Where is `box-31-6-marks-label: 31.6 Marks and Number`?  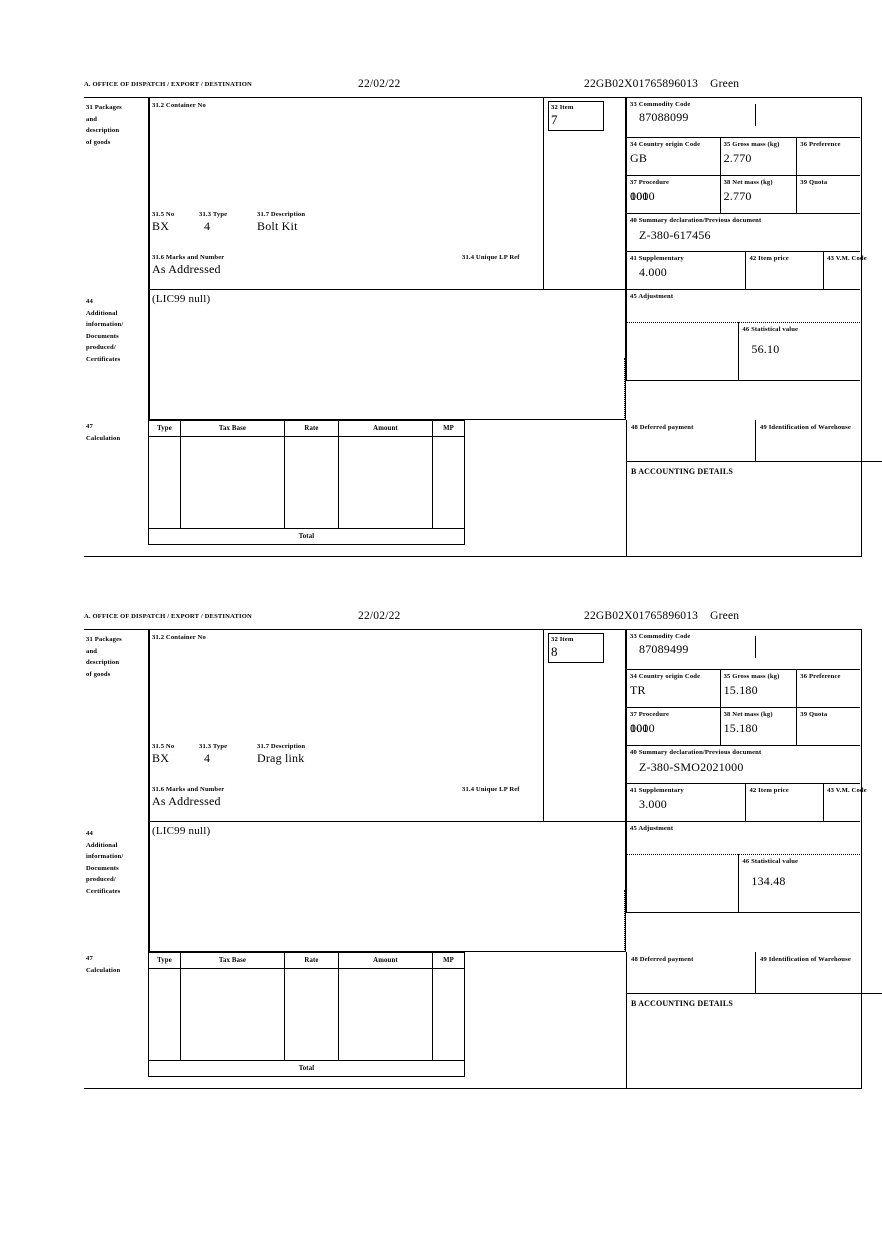 box-31-6-marks-label: 31.6 Marks and Number is located at coordinates (188, 789).